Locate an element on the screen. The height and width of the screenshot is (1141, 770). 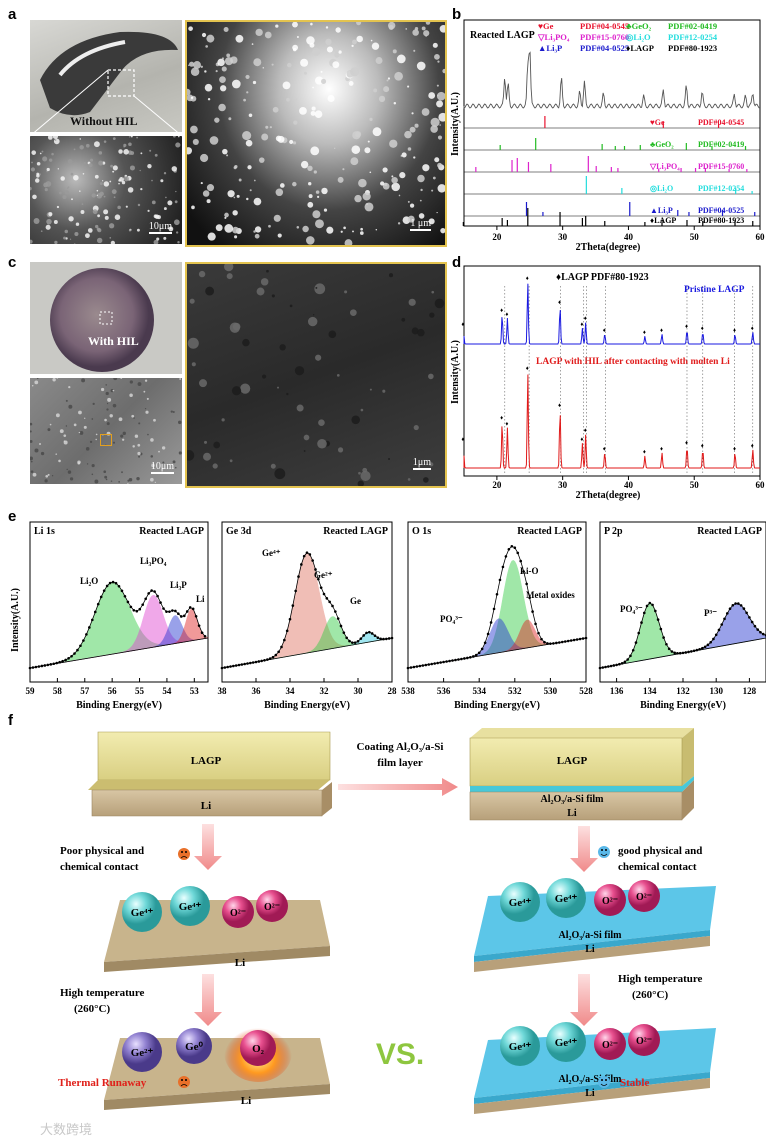
svg-text: 54 is located at coordinates (167, 691).